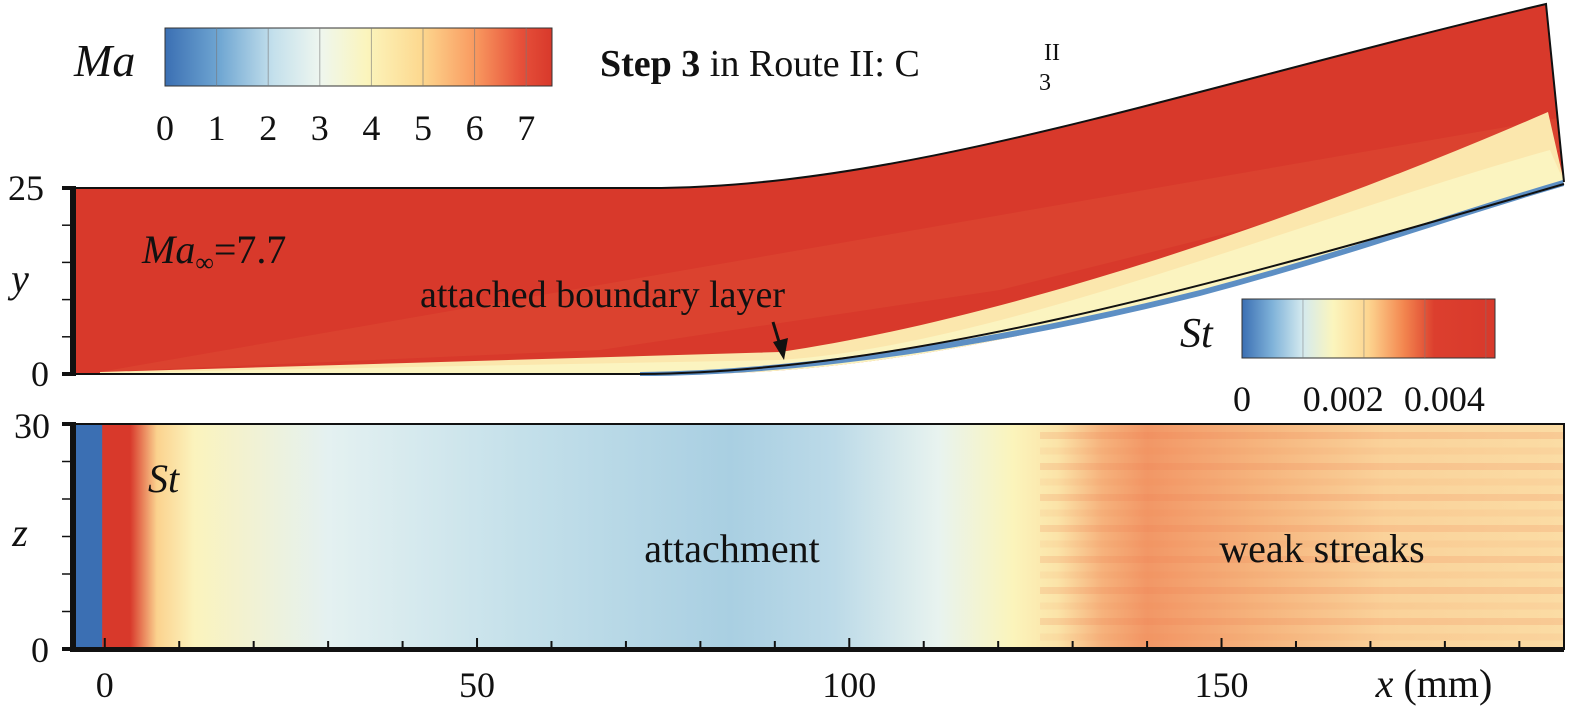  I want to click on freestream-mach-label: Ma∞=7.7, so click(213, 252).